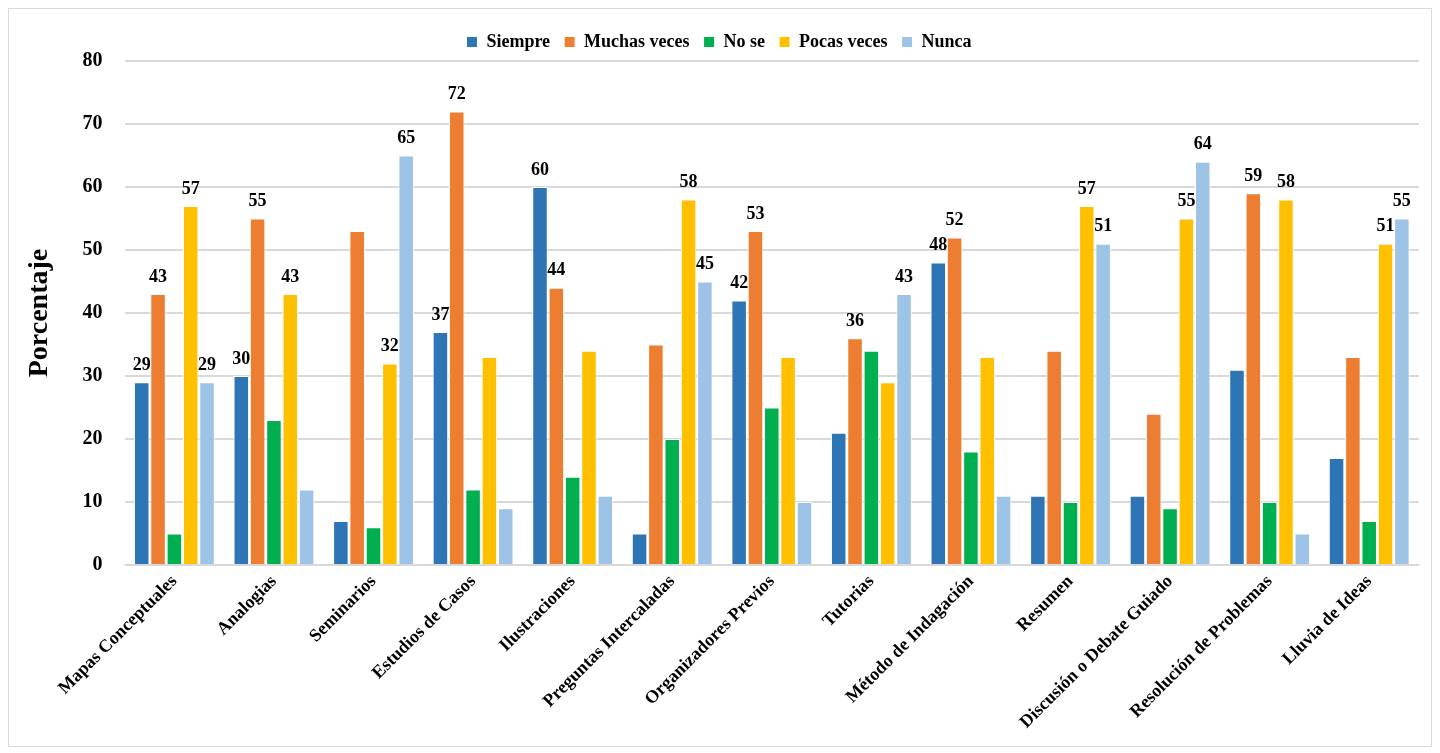  I want to click on data-label: 65, so click(406, 137).